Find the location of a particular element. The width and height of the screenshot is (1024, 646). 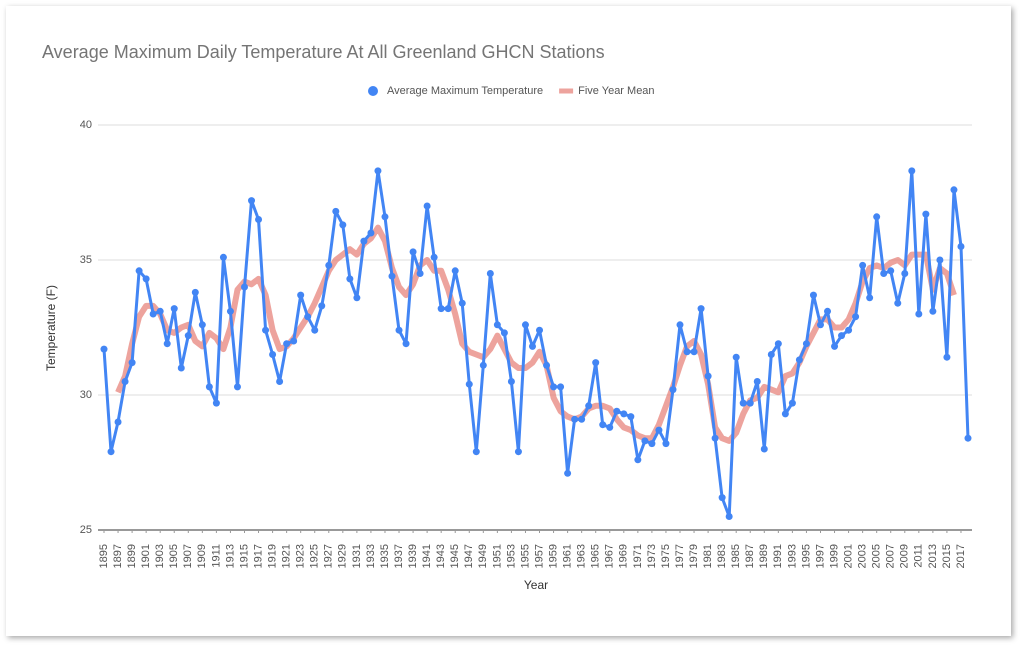

x-tick-label: 2013 is located at coordinates (933, 556).